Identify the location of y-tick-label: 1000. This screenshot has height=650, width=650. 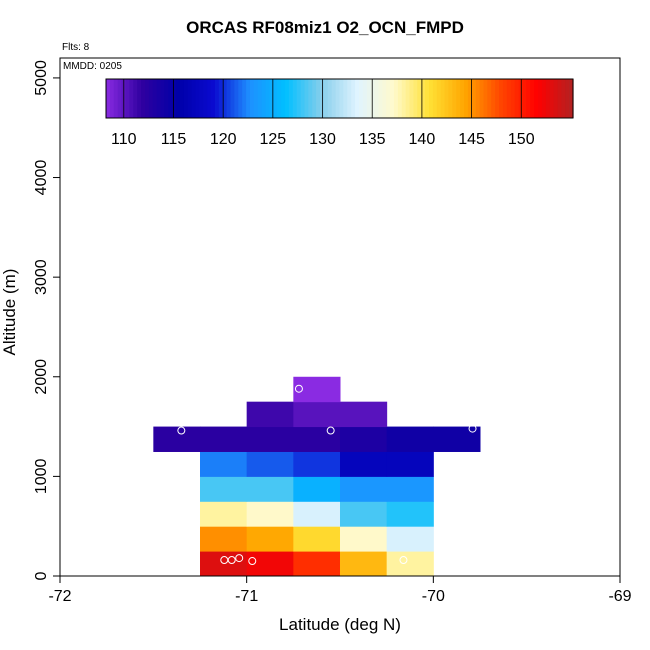
(41, 476).